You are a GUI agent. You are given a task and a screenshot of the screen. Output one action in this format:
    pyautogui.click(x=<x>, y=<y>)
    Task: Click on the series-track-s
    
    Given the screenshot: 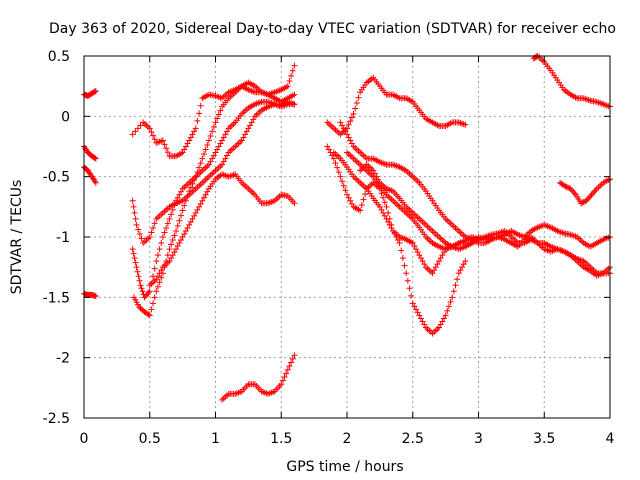 What is the action you would take?
    pyautogui.click(x=544, y=253)
    